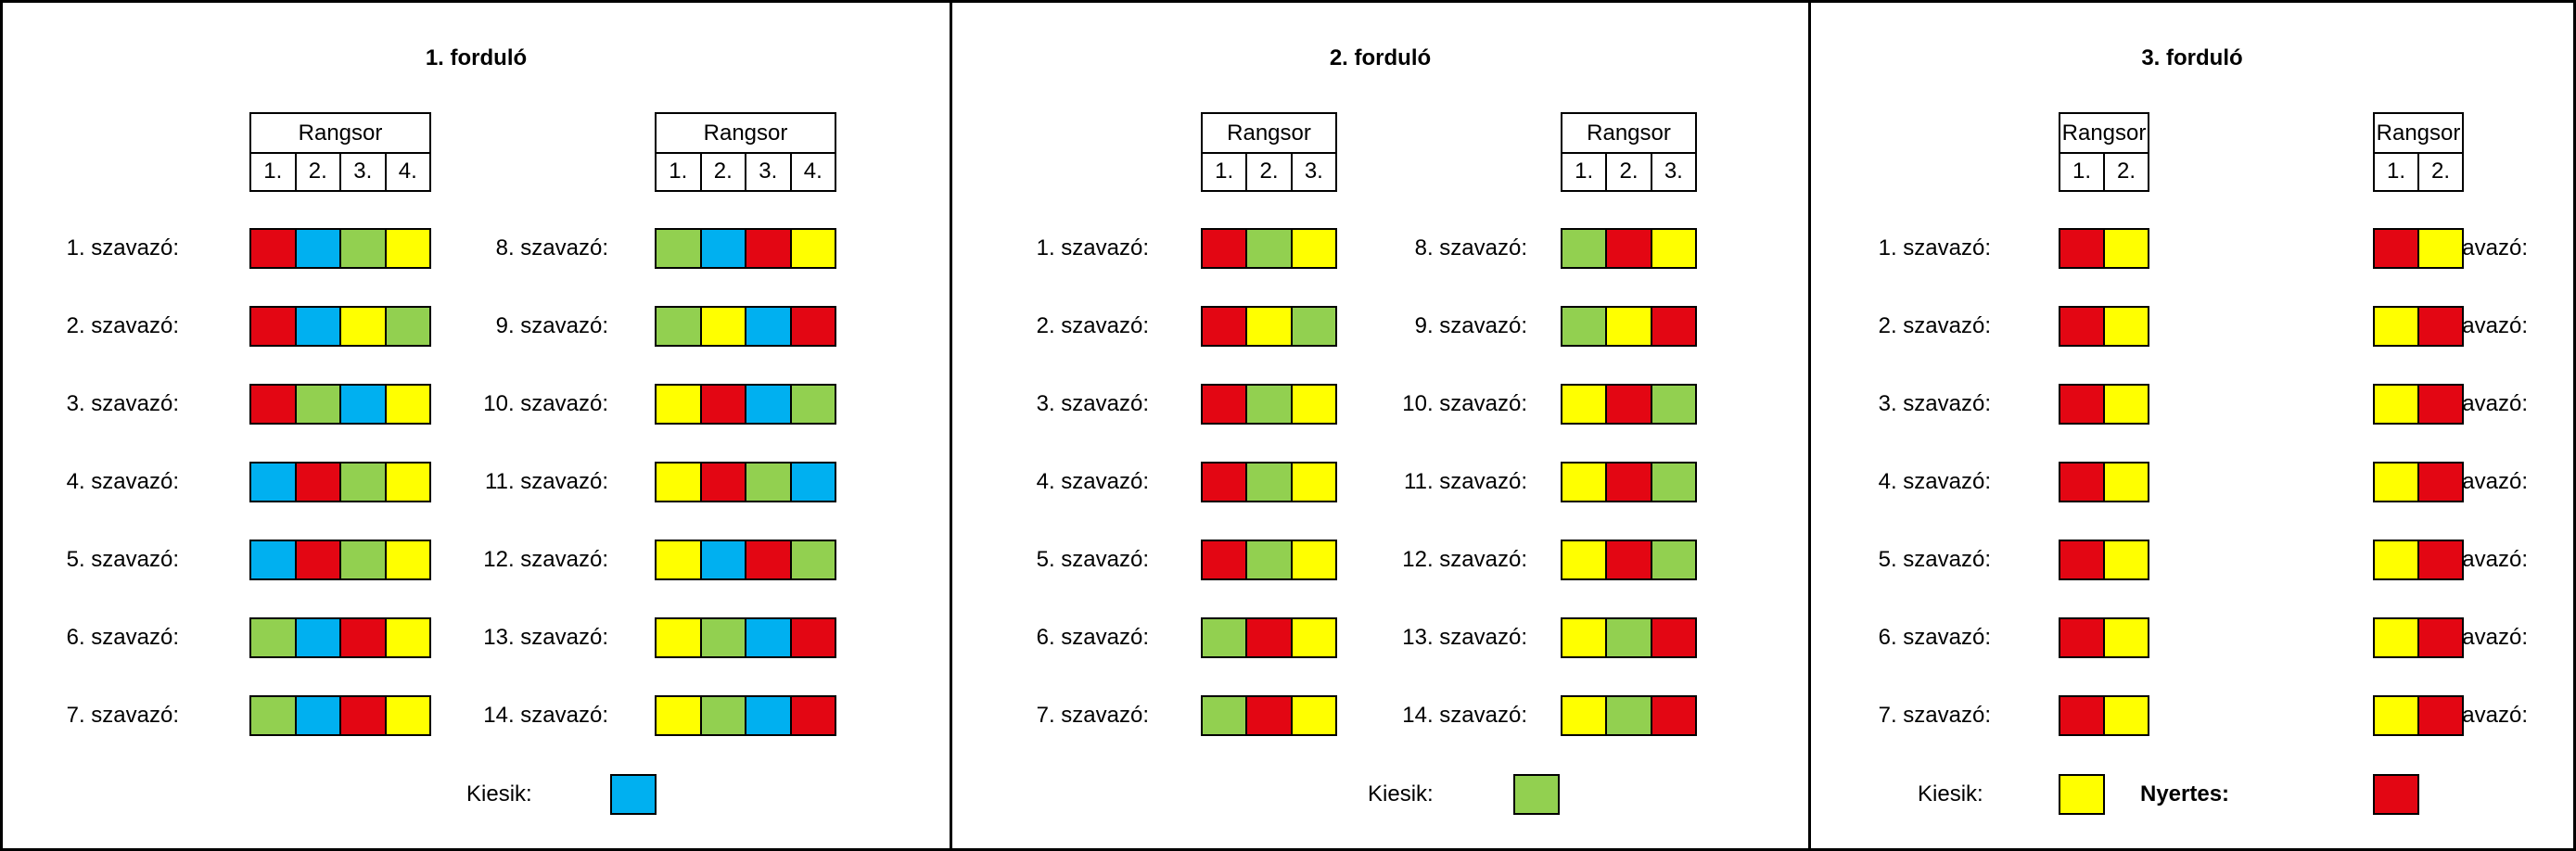 Image resolution: width=2576 pixels, height=851 pixels. I want to click on voter-label: 2. szavazó:, so click(1935, 325).